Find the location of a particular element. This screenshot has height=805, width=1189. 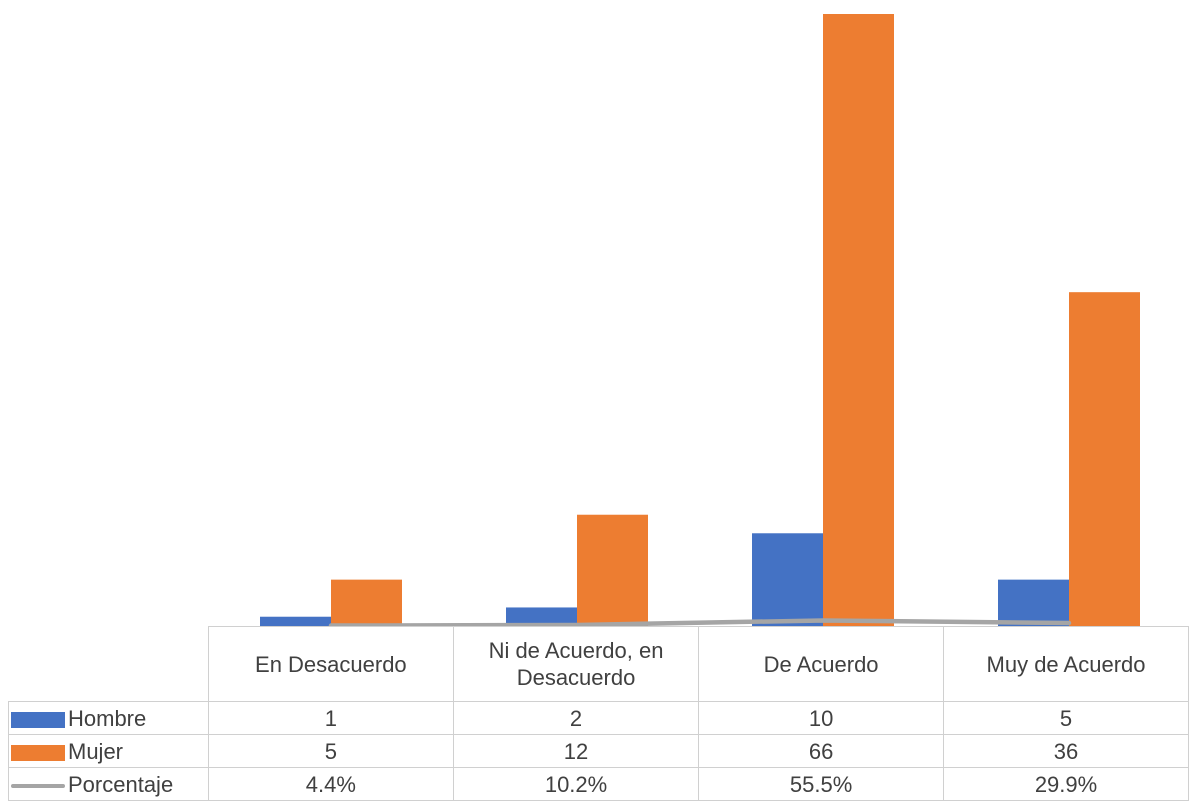

legend-key-hombre is located at coordinates (38, 719).